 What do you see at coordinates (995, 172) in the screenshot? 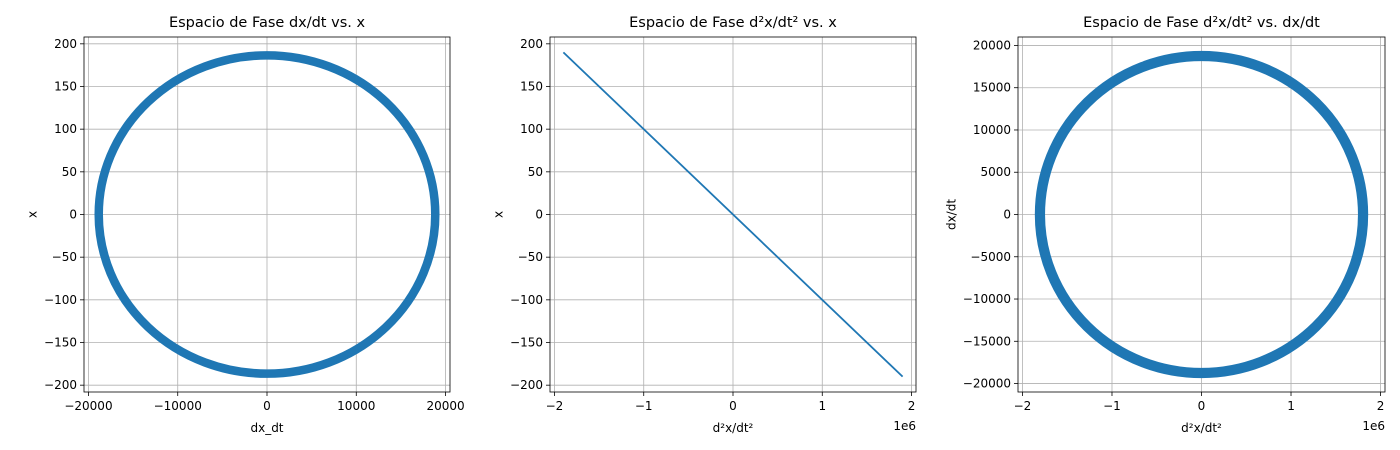
I see `y-tick-label: 5000` at bounding box center [995, 172].